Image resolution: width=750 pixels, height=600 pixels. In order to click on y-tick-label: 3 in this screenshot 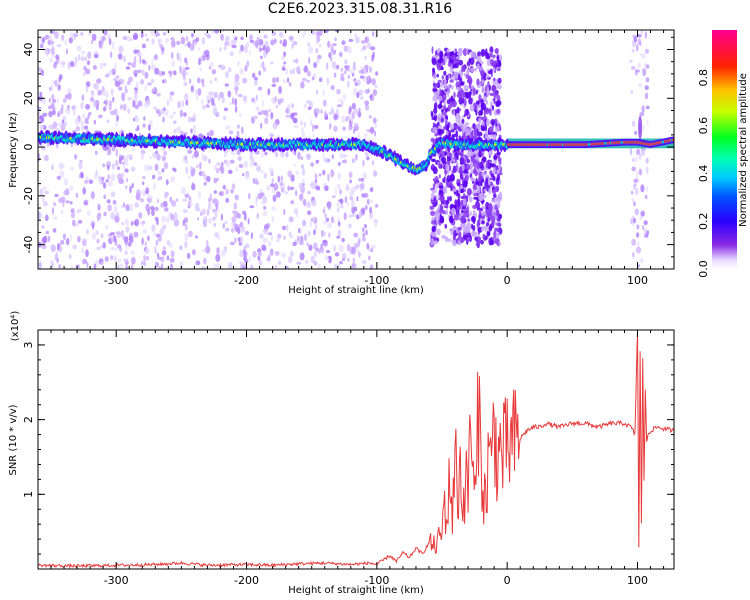, I will do `click(28, 344)`.